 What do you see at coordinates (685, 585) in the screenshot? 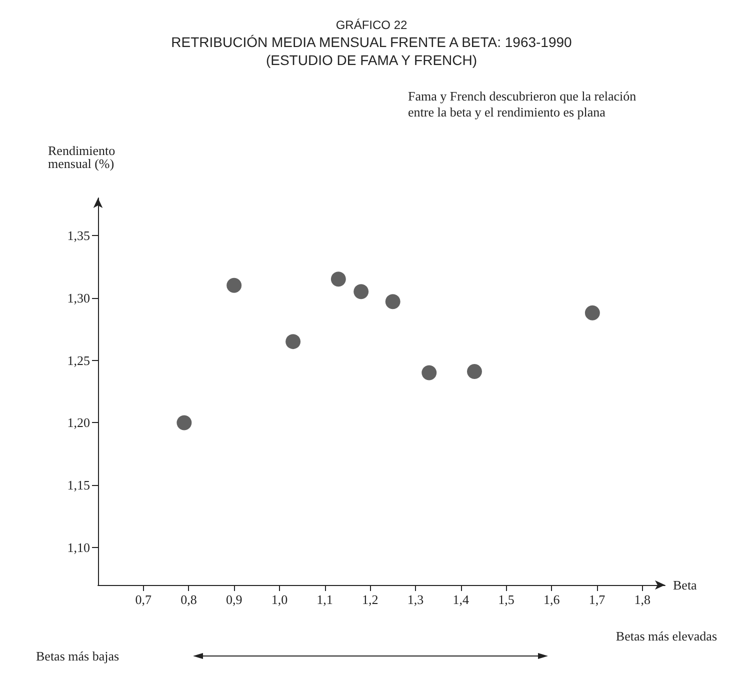
I see `x-axis-title: Beta` at bounding box center [685, 585].